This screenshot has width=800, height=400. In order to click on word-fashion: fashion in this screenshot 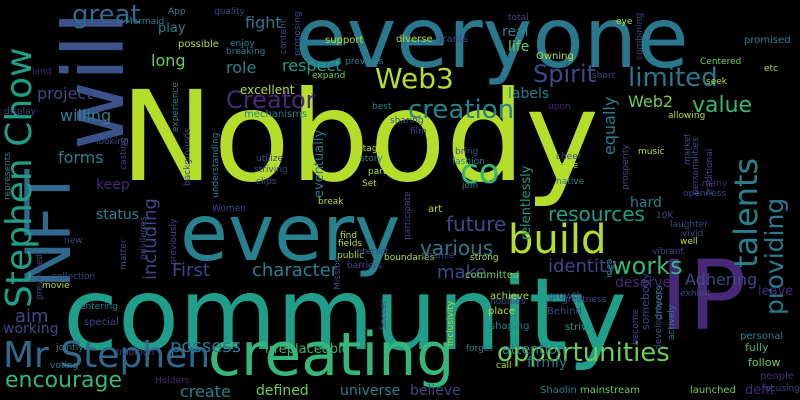, I will do `click(468, 162)`.